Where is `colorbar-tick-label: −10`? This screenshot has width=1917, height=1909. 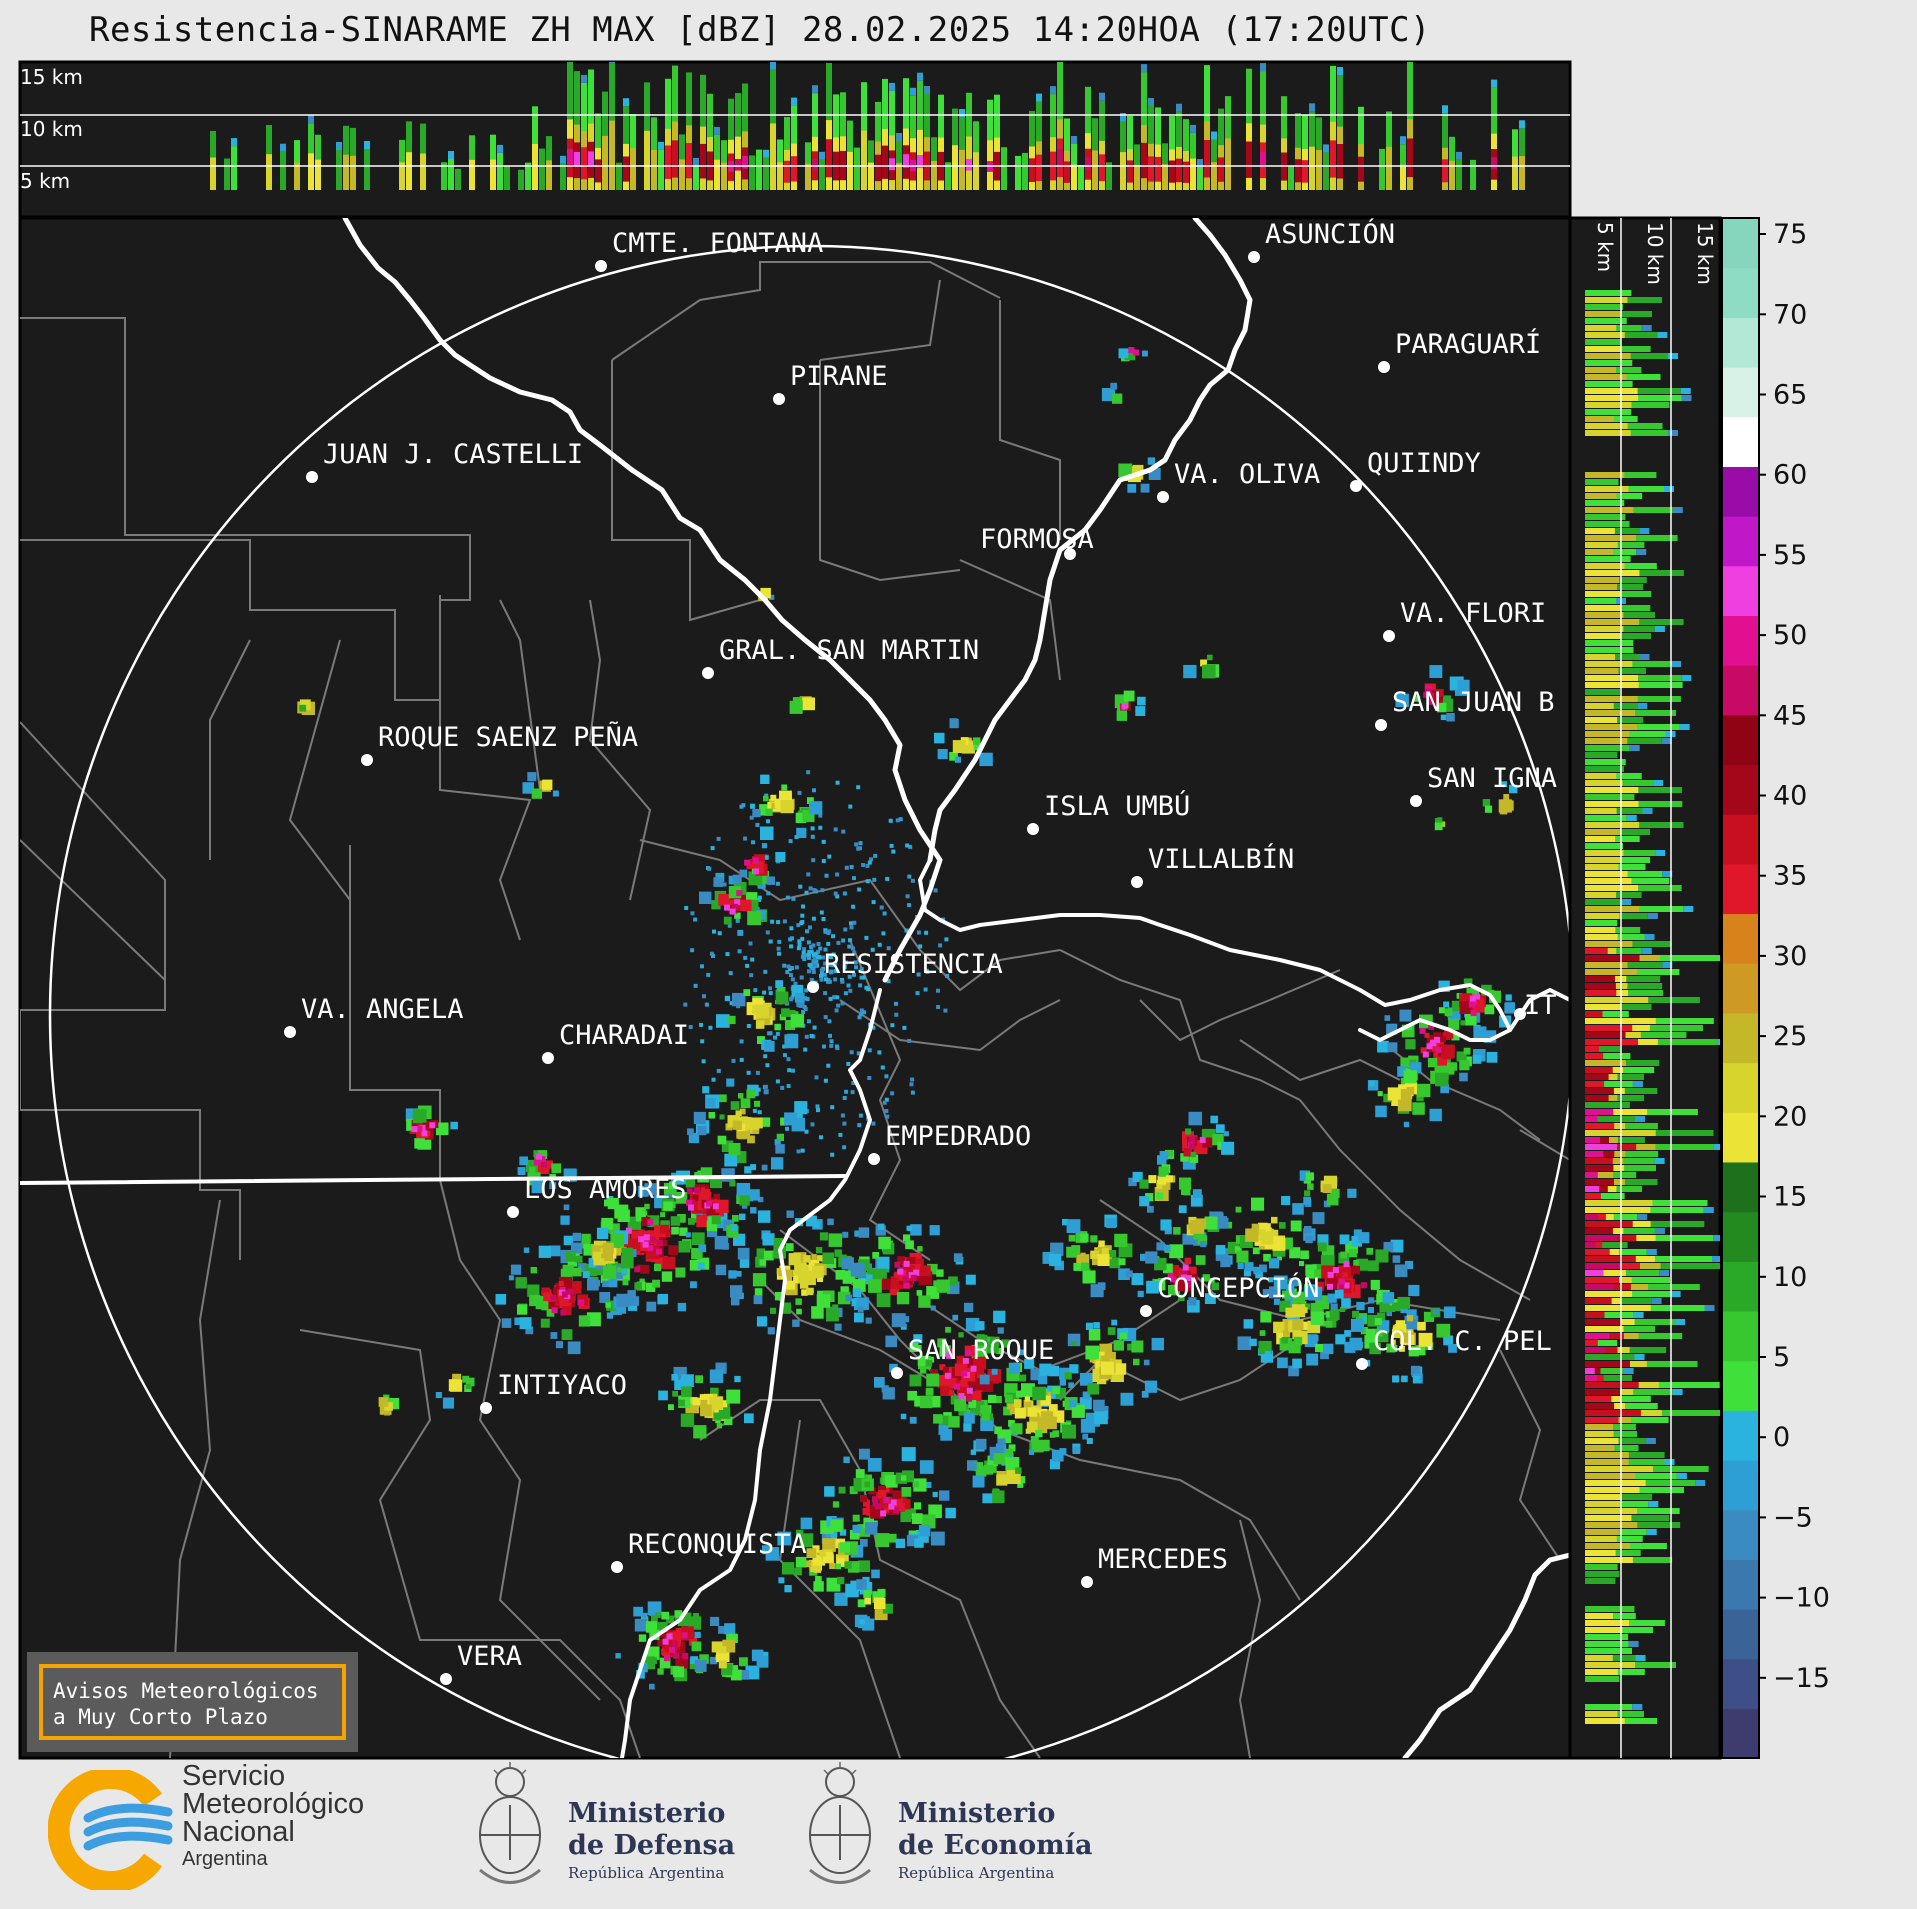
colorbar-tick-label: −10 is located at coordinates (1801, 1598).